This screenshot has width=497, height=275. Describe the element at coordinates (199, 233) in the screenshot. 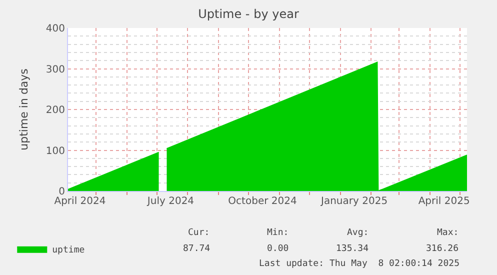

I see `text: Cur:` at that location.